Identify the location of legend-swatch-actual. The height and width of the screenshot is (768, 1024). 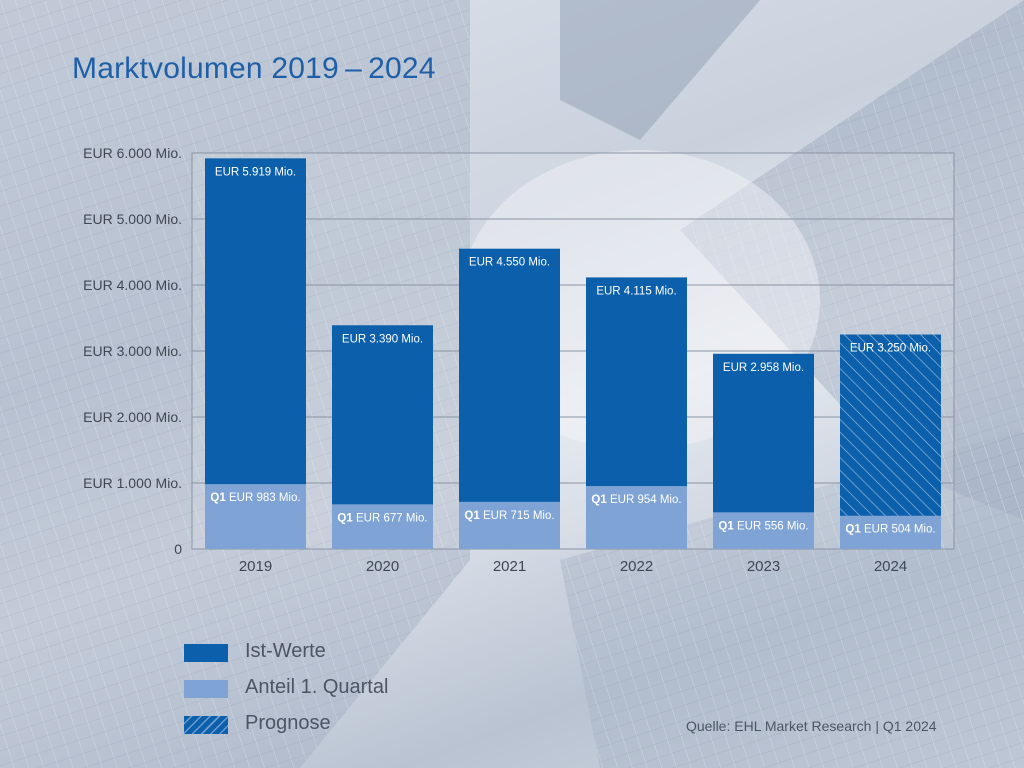
(206, 653).